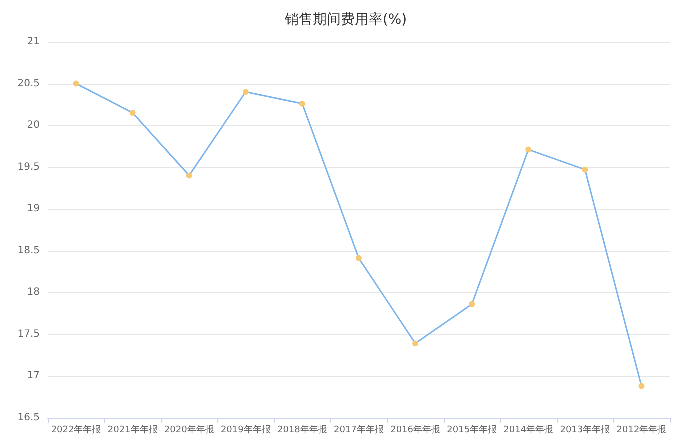 Image resolution: width=692 pixels, height=443 pixels. What do you see at coordinates (359, 430) in the screenshot?
I see `x-tick-label: 2017年年报` at bounding box center [359, 430].